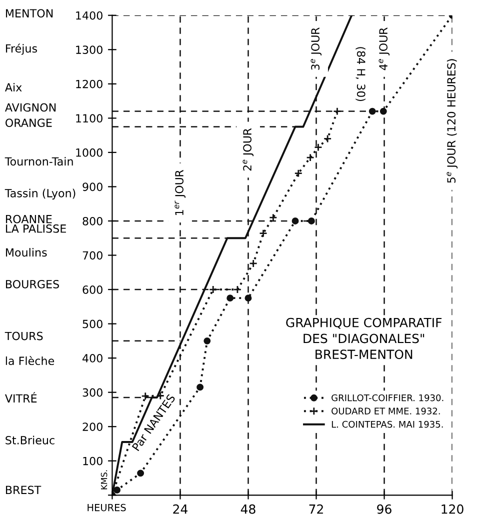 The width and height of the screenshot is (490, 529). What do you see at coordinates (89, 50) in the screenshot?
I see `y-tick-label: 1300` at bounding box center [89, 50].